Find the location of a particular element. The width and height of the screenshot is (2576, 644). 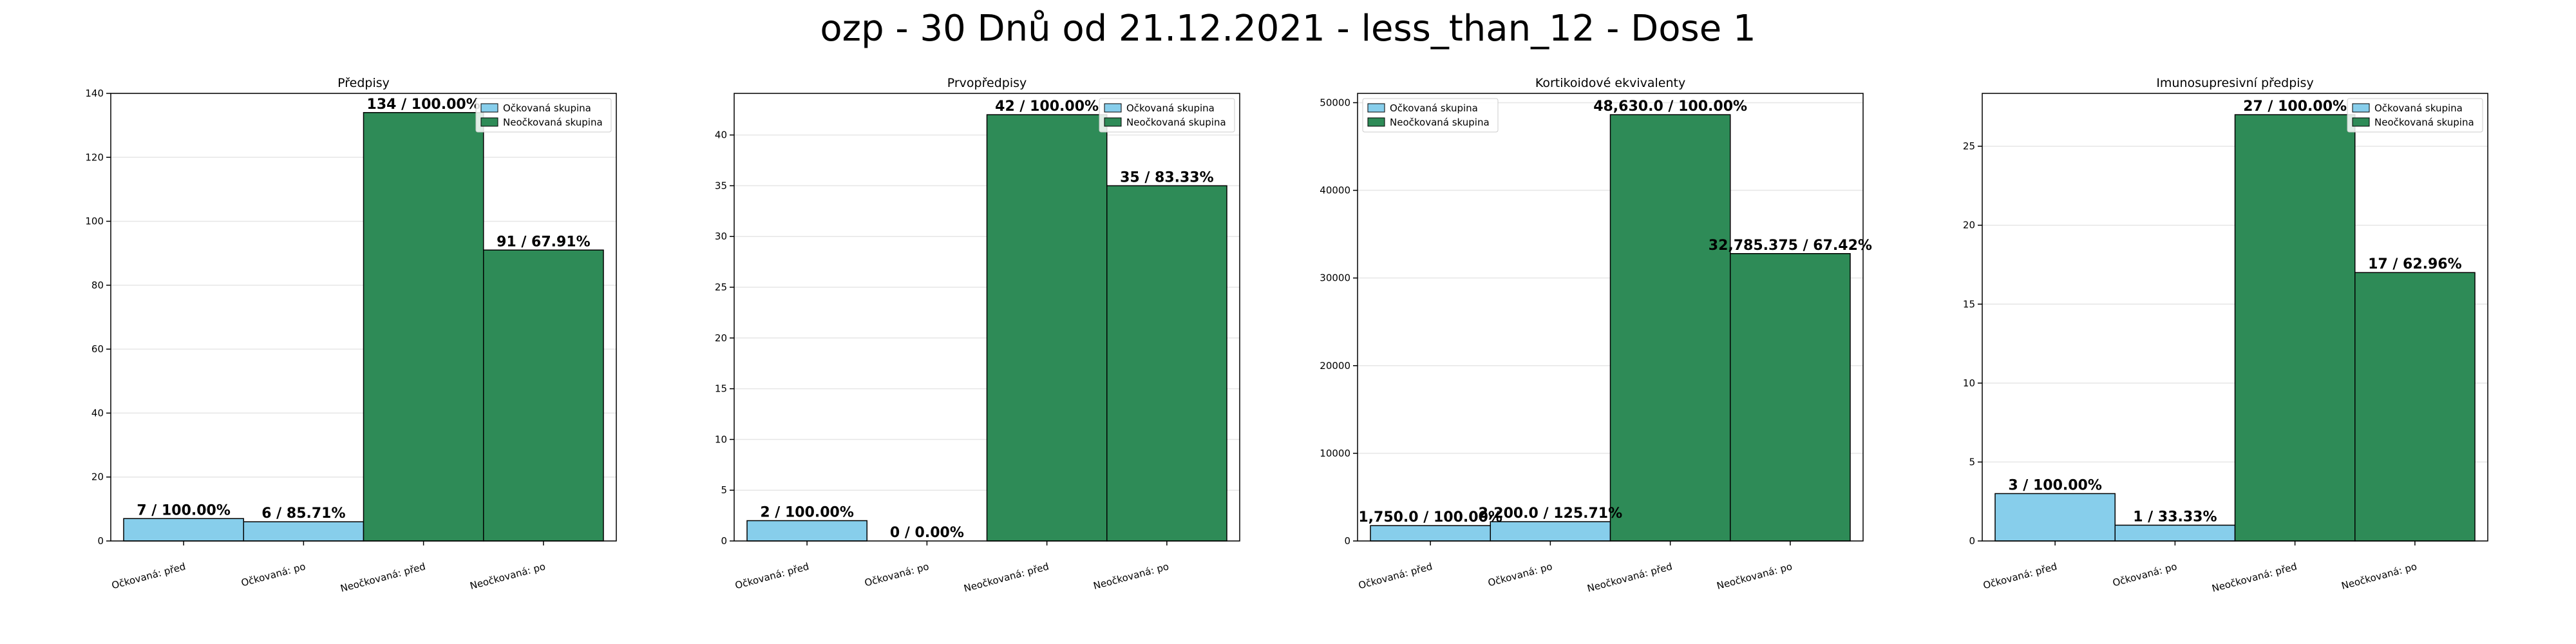

y-tick-label: 120 is located at coordinates (95, 157).